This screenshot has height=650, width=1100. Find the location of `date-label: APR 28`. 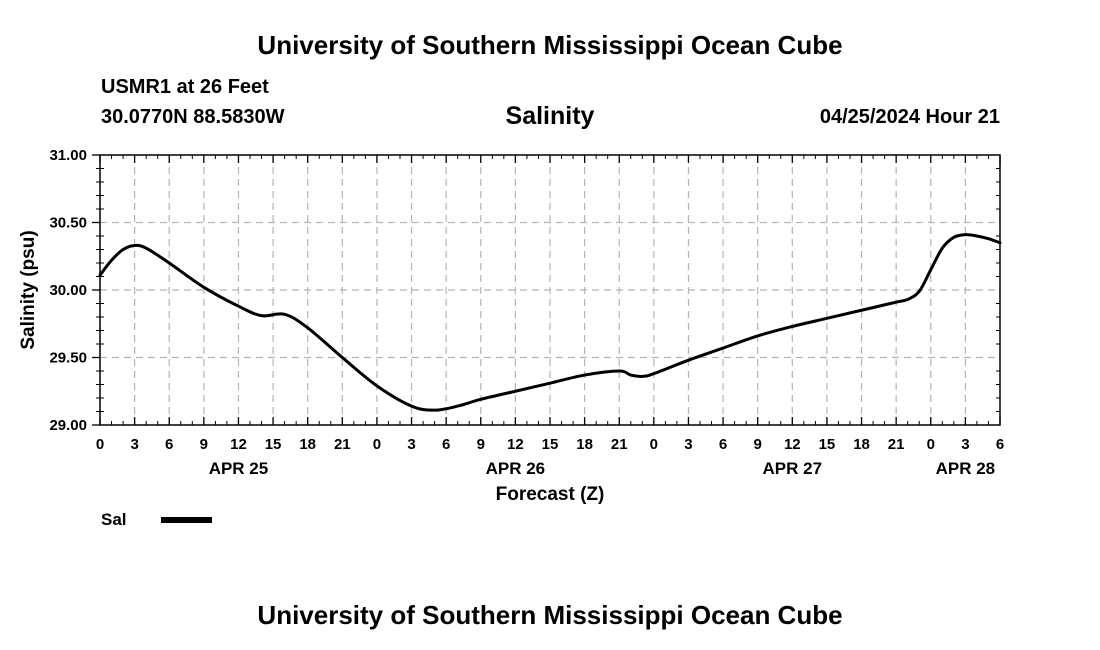

date-label: APR 28 is located at coordinates (966, 468).